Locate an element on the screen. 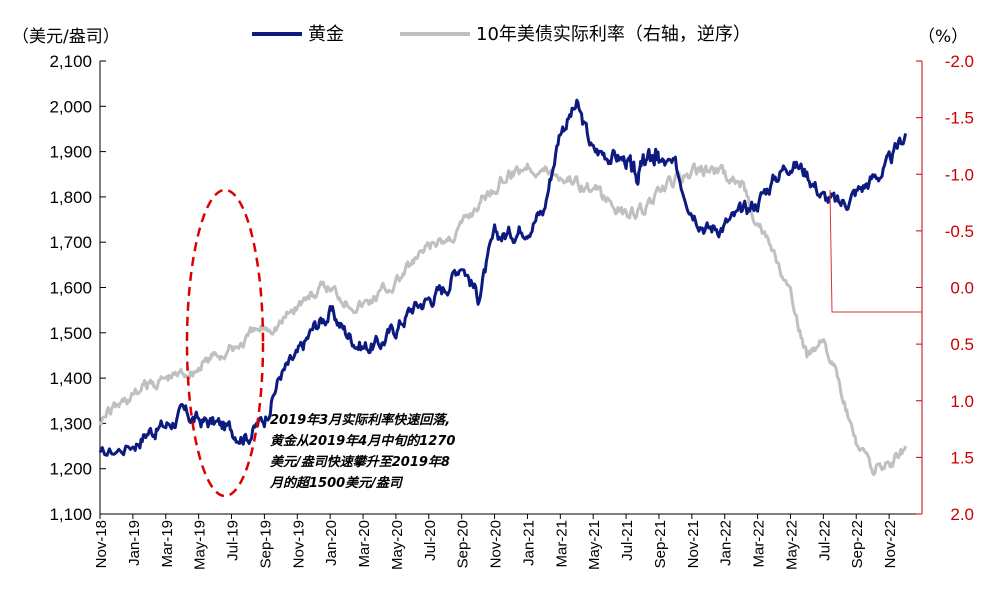 The width and height of the screenshot is (981, 607). left-tick-label: 2,100 is located at coordinates (70, 61).